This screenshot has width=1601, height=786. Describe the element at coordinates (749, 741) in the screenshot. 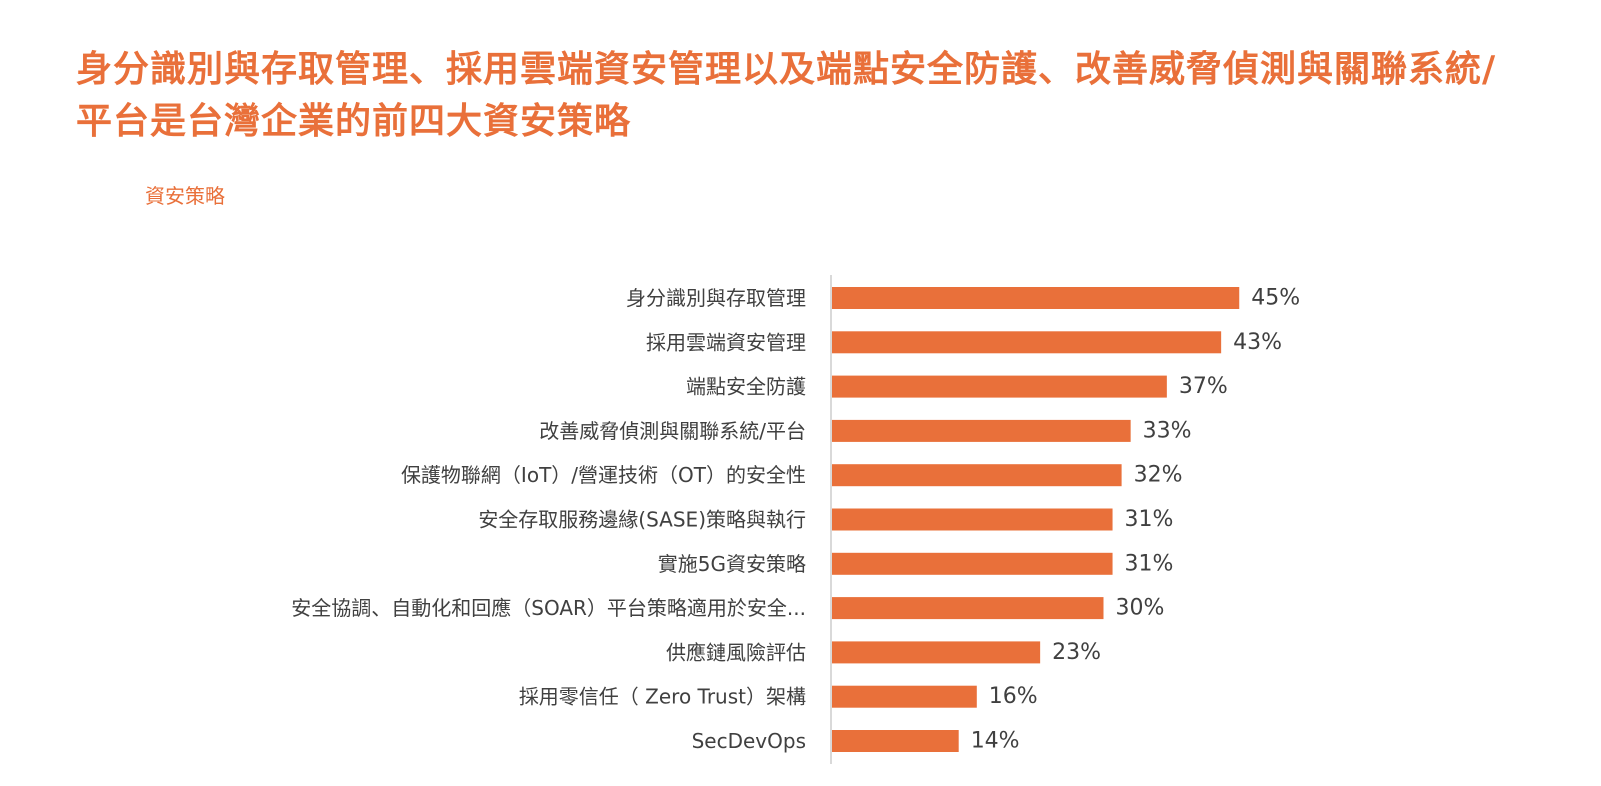

I see `category-label: SecDevOps` at that location.